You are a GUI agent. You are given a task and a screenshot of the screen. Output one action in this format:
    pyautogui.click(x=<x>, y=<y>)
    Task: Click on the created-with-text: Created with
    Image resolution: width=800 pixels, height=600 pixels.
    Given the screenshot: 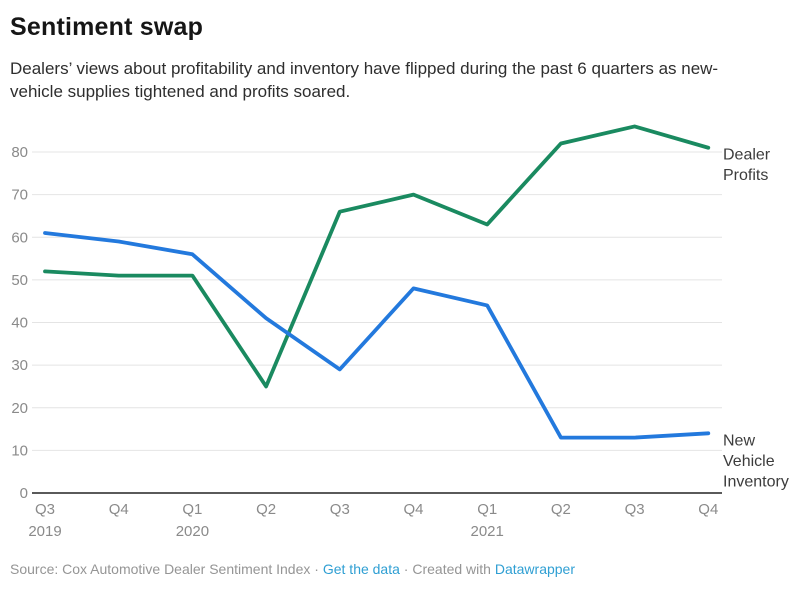 What is the action you would take?
    pyautogui.click(x=451, y=569)
    